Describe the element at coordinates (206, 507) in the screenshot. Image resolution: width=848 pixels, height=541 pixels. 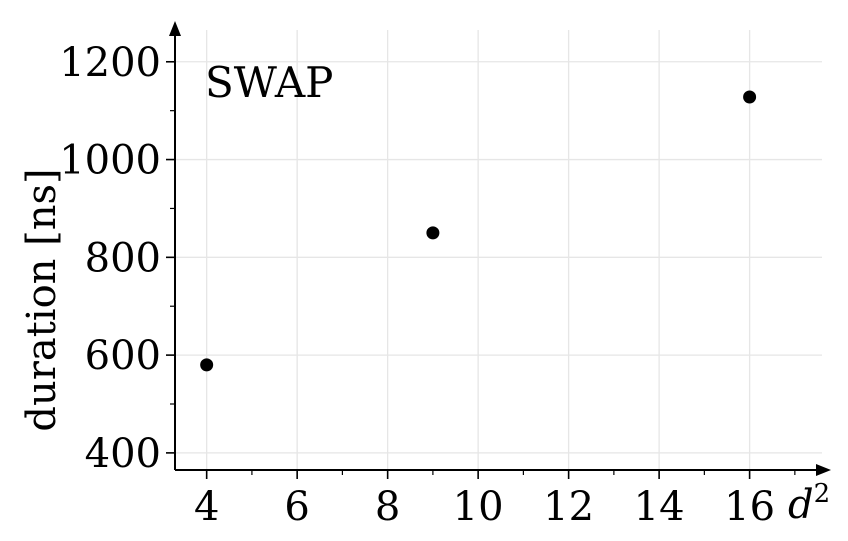
I see `x-tick-label: 4` at that location.